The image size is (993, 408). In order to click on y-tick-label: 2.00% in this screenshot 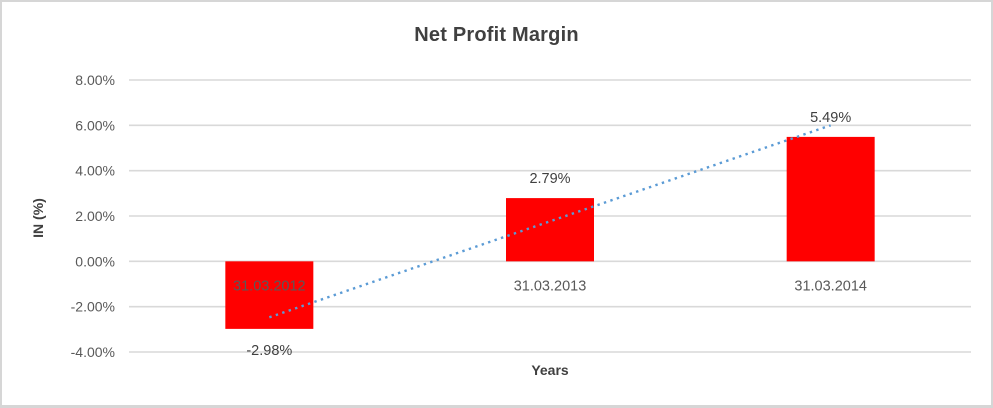, I will do `click(95, 216)`.